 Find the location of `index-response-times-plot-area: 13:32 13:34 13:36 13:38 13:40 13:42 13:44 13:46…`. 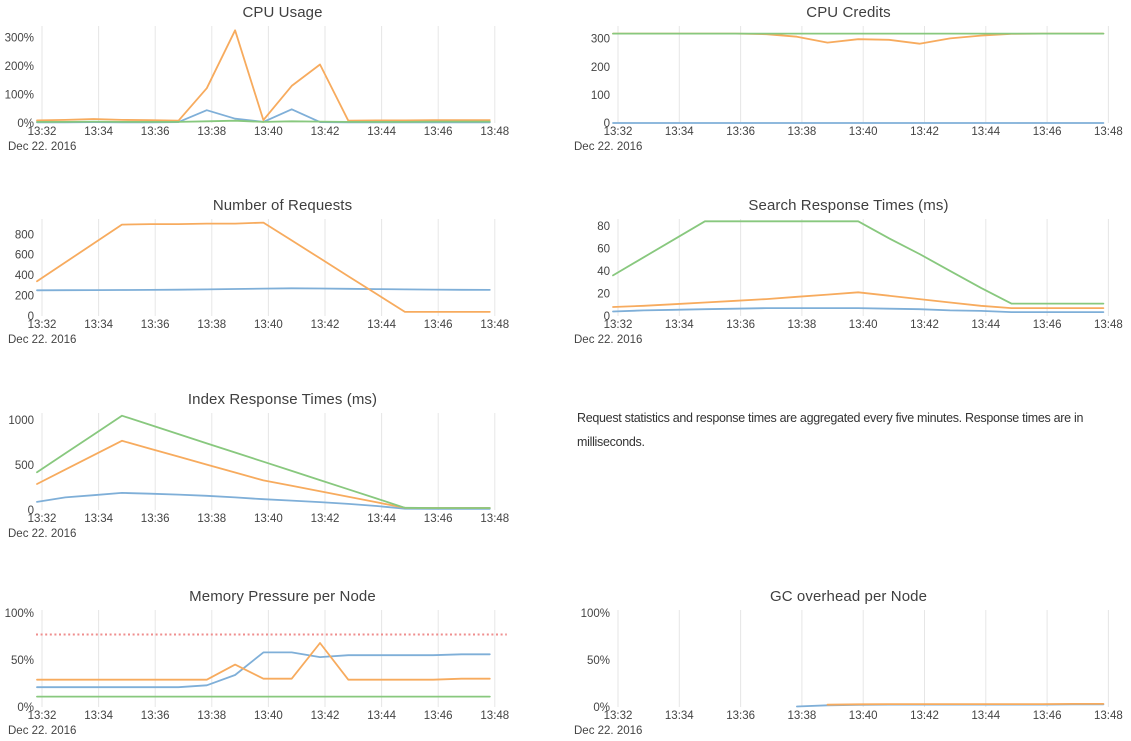

index-response-times-plot-area: 13:32 13:34 13:36 13:38 13:40 13:42 13:44 13:46… is located at coordinates (282, 476).